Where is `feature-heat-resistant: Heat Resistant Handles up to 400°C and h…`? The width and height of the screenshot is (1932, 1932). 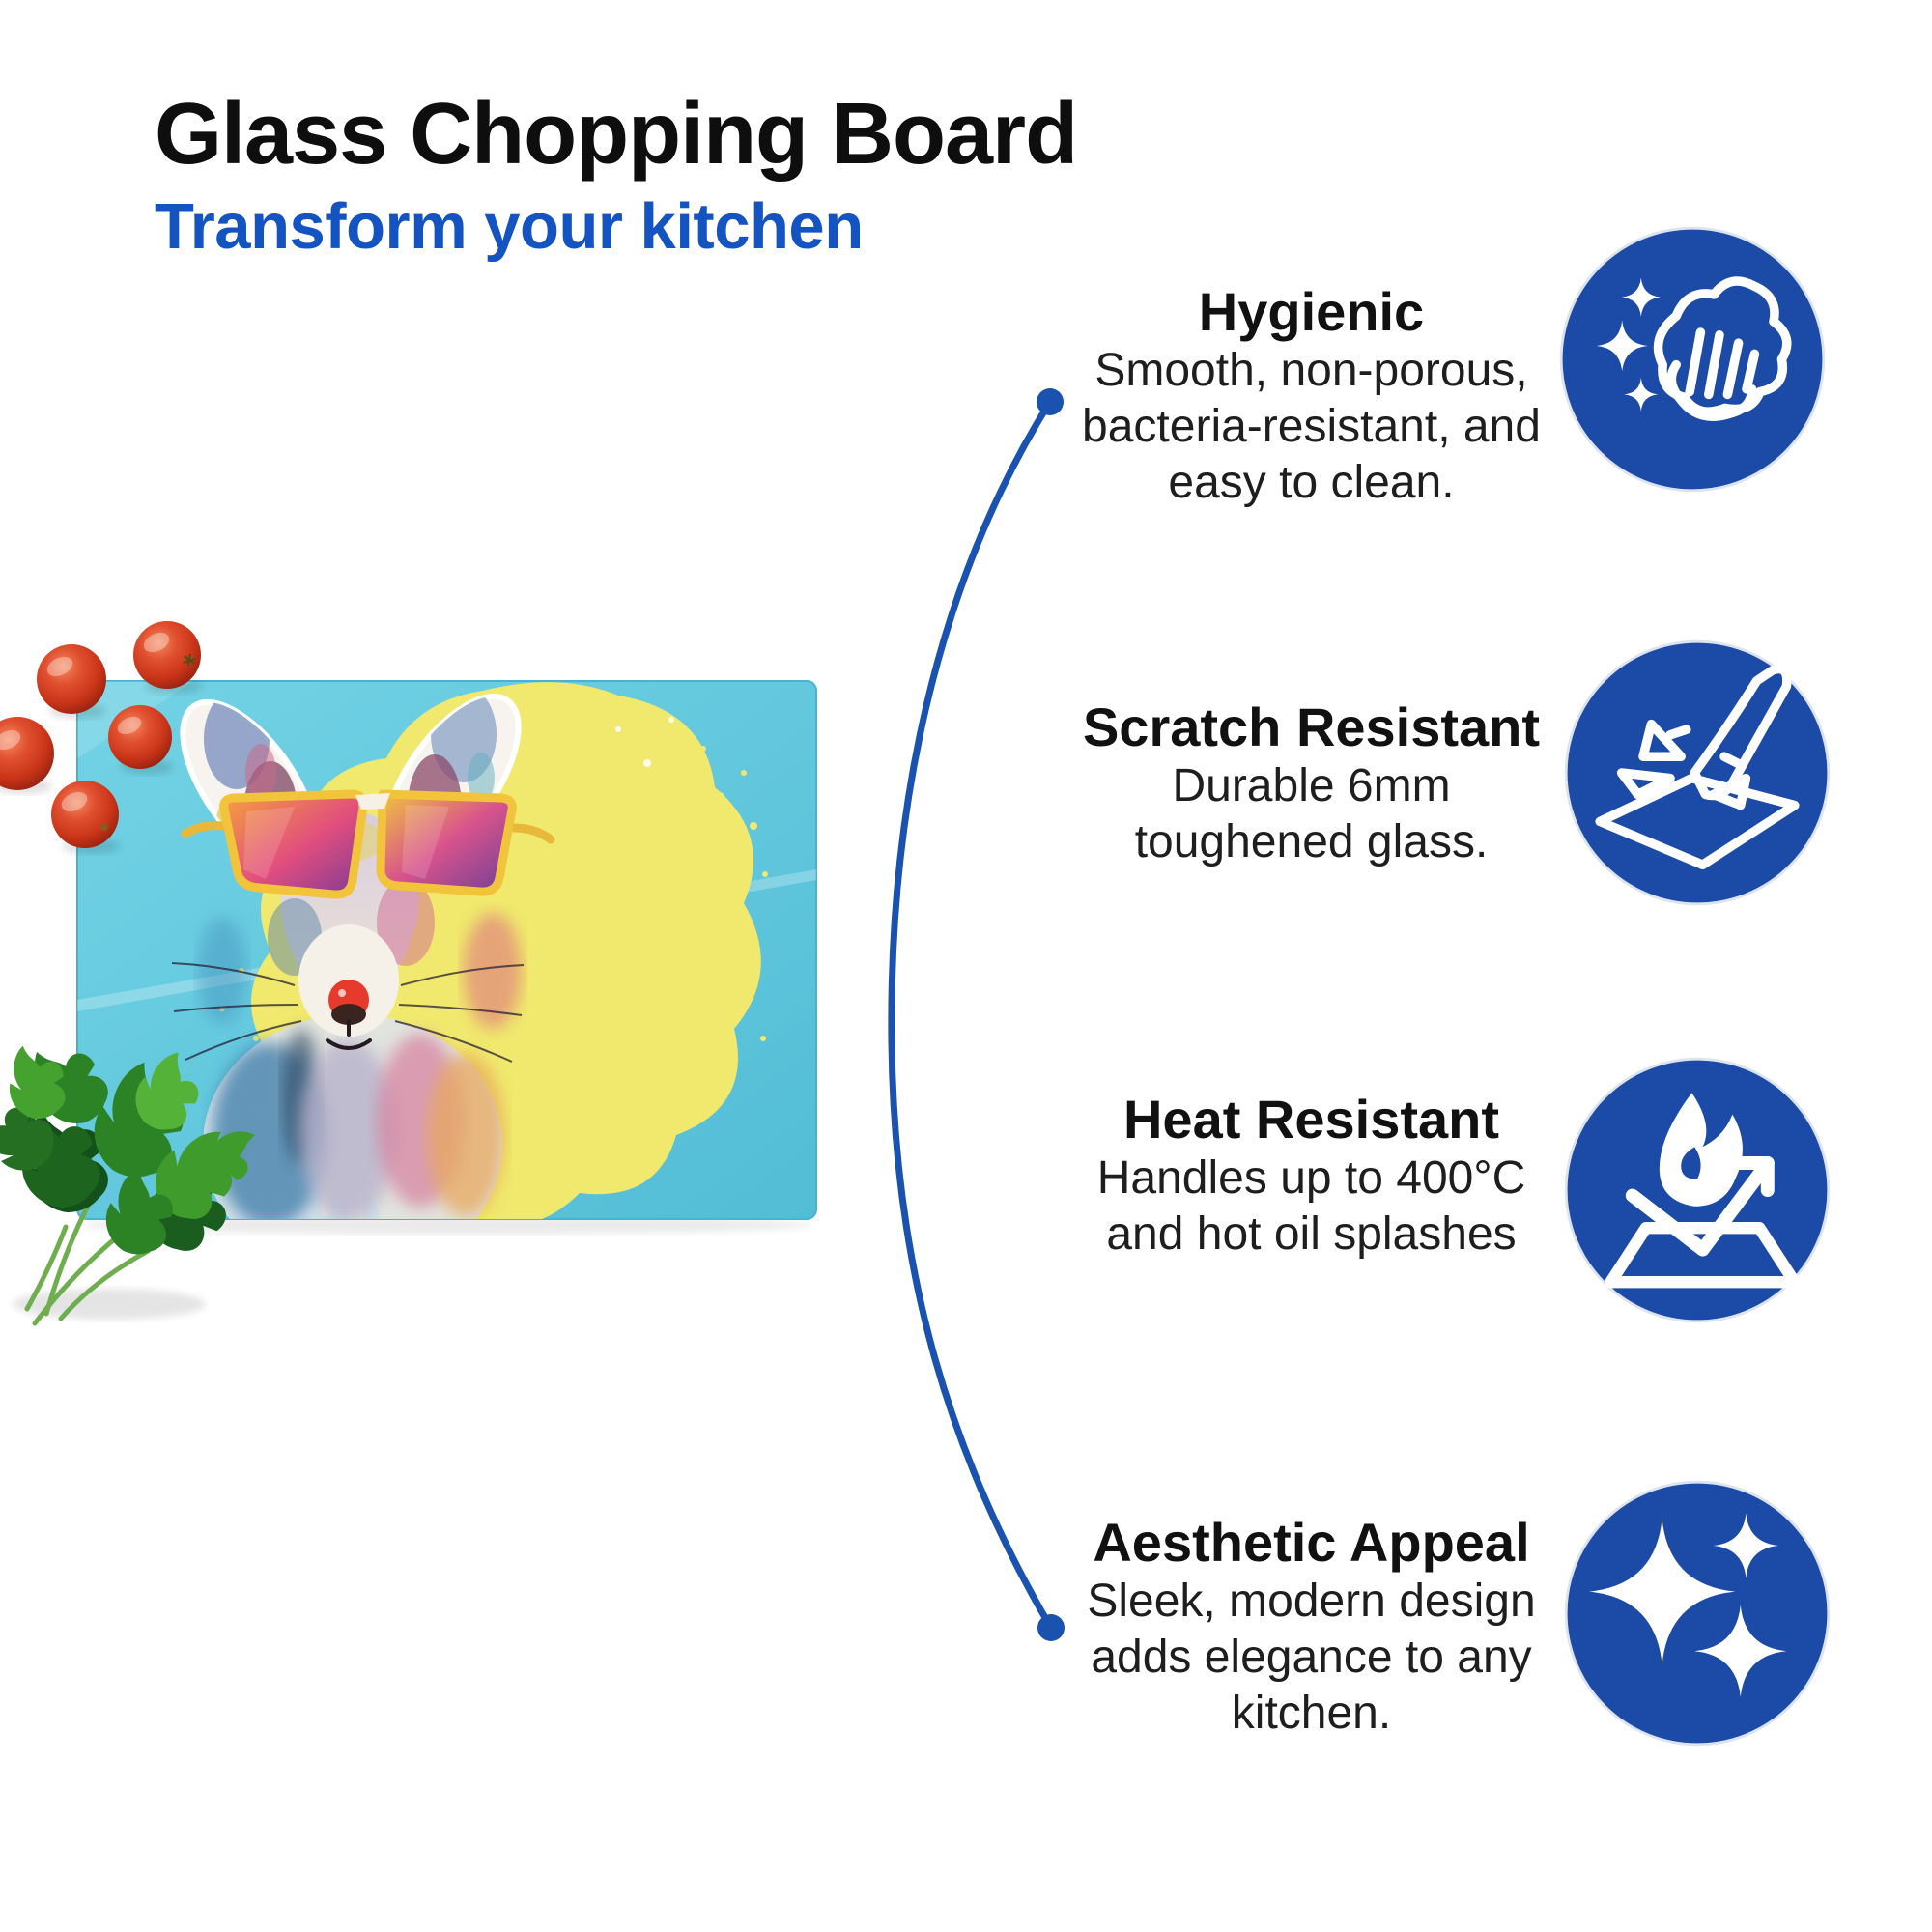 feature-heat-resistant: Heat Resistant Handles up to 400°C and h… is located at coordinates (1311, 1176).